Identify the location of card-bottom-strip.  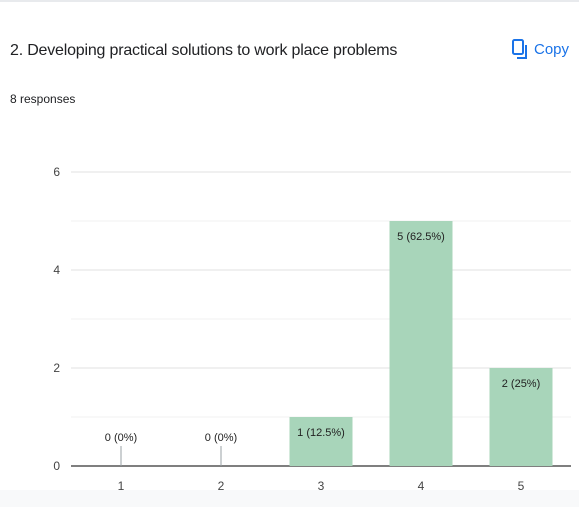
(289, 498).